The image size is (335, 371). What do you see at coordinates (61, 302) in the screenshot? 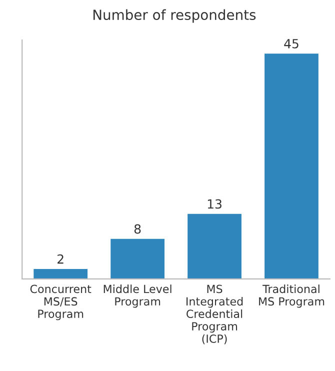
I see `x-tick-label: Concurrent MS/ES Program` at bounding box center [61, 302].